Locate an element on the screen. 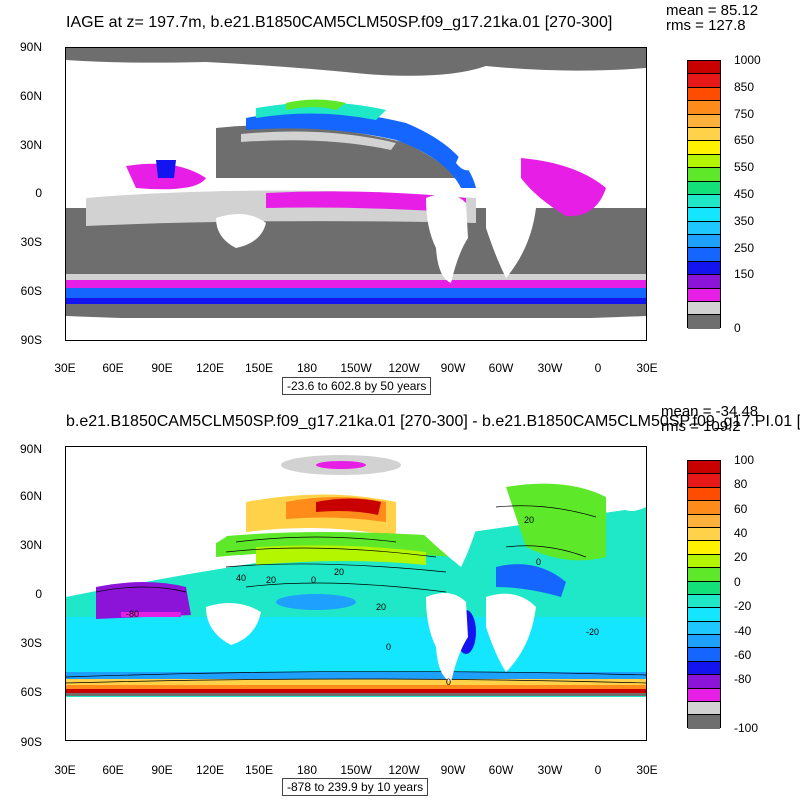 The height and width of the screenshot is (800, 800). panel1-lon-label: 30W is located at coordinates (550, 368).